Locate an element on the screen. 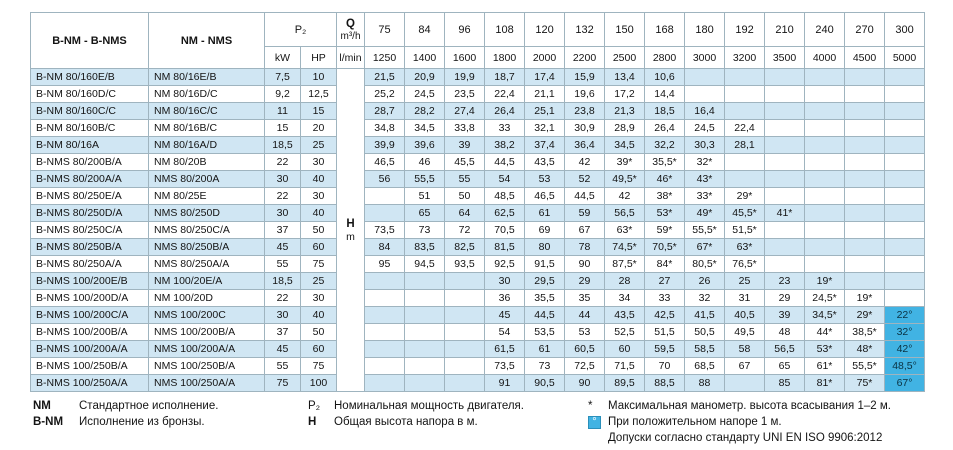 This screenshot has height=450, width=953. standard-model-cell: NMS 80/250C/A is located at coordinates (206, 230).